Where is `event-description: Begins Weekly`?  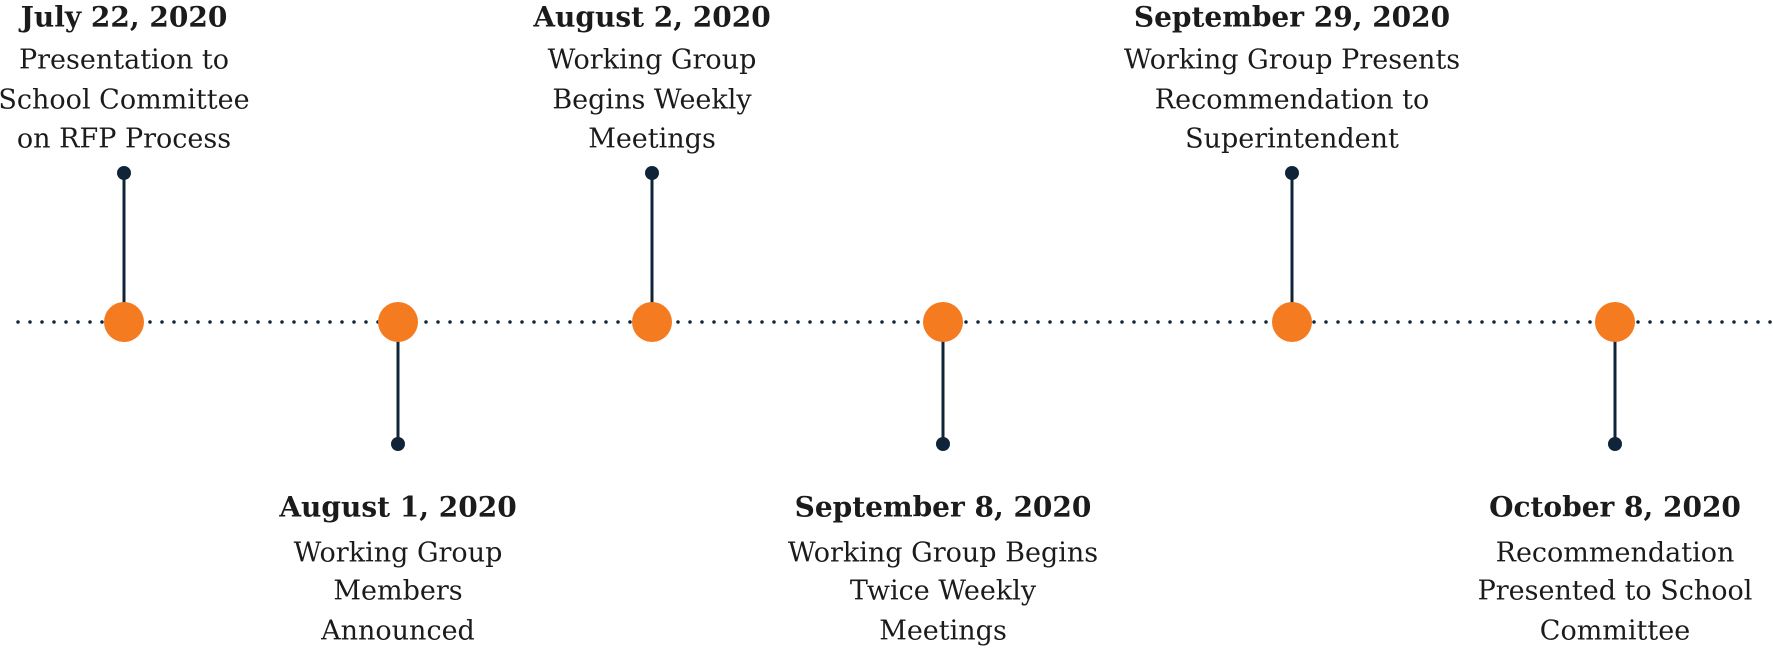 event-description: Begins Weekly is located at coordinates (652, 100).